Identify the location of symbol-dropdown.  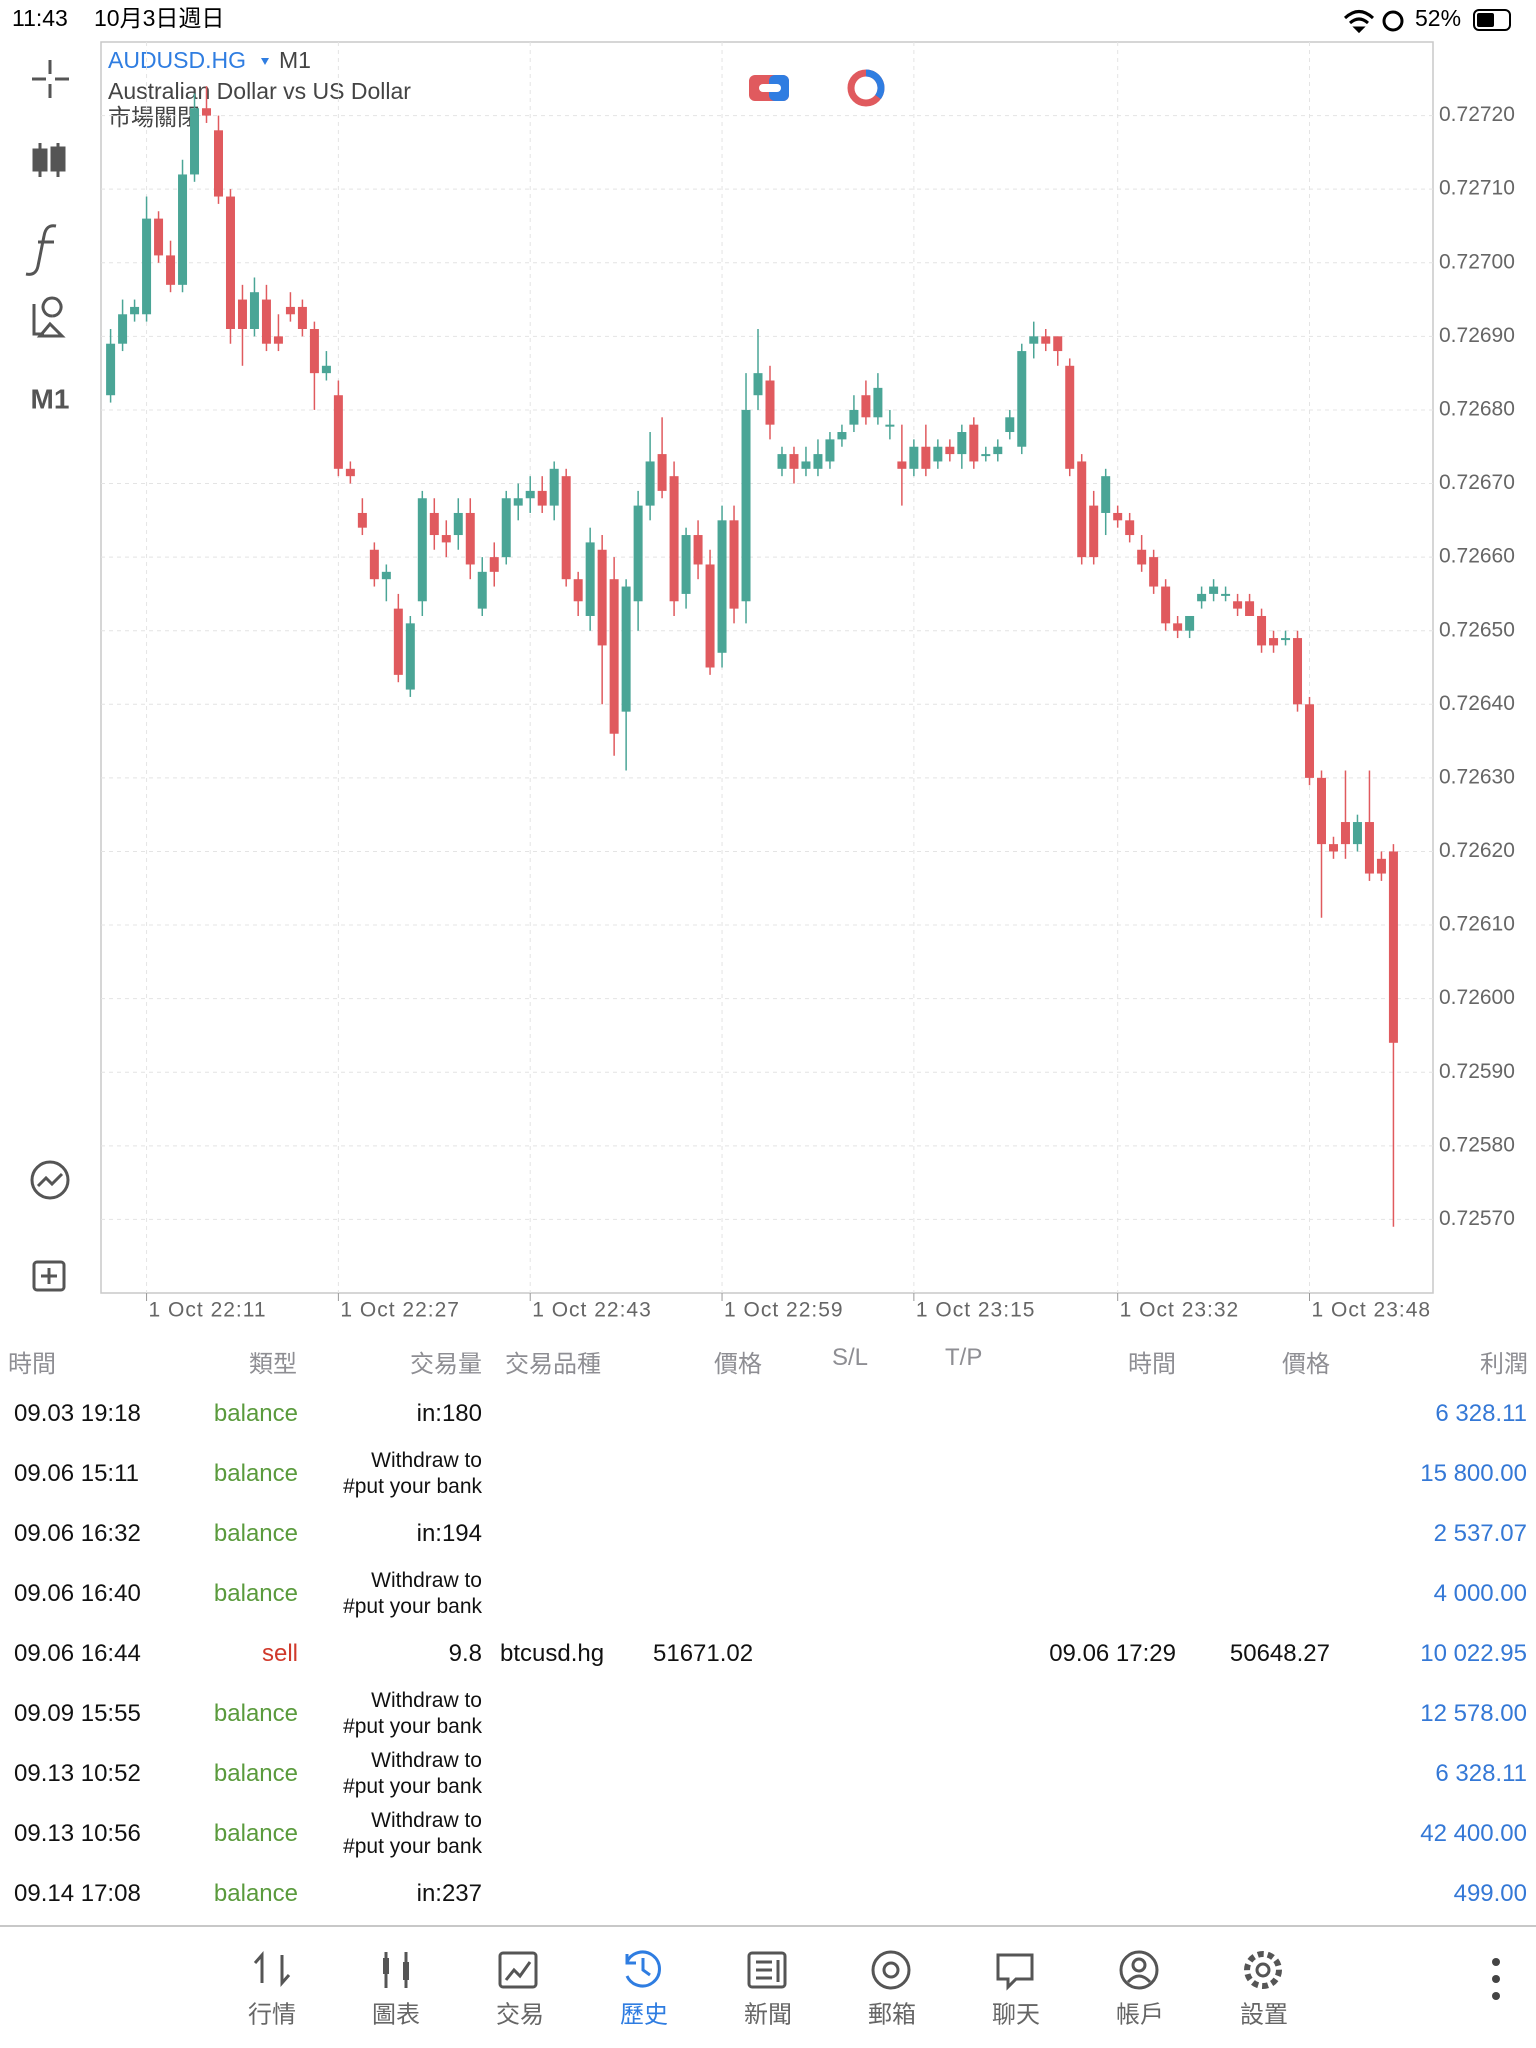
(265, 61).